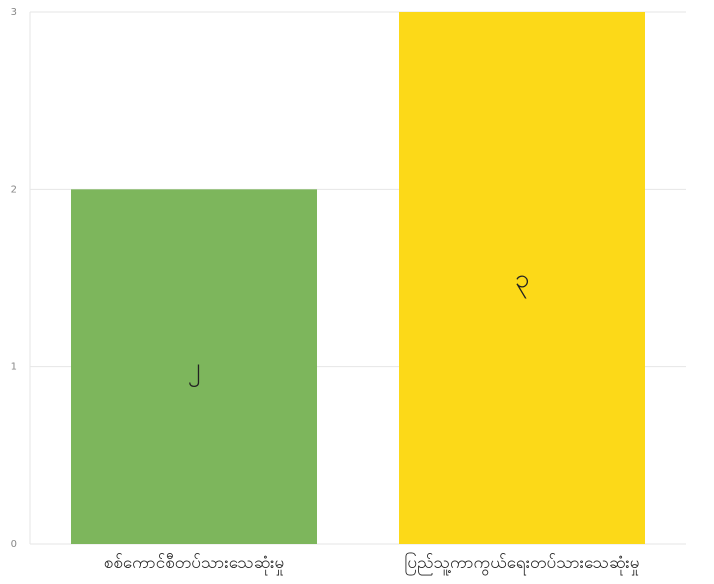  I want to click on y-tick-label-3: 3, so click(14, 12).